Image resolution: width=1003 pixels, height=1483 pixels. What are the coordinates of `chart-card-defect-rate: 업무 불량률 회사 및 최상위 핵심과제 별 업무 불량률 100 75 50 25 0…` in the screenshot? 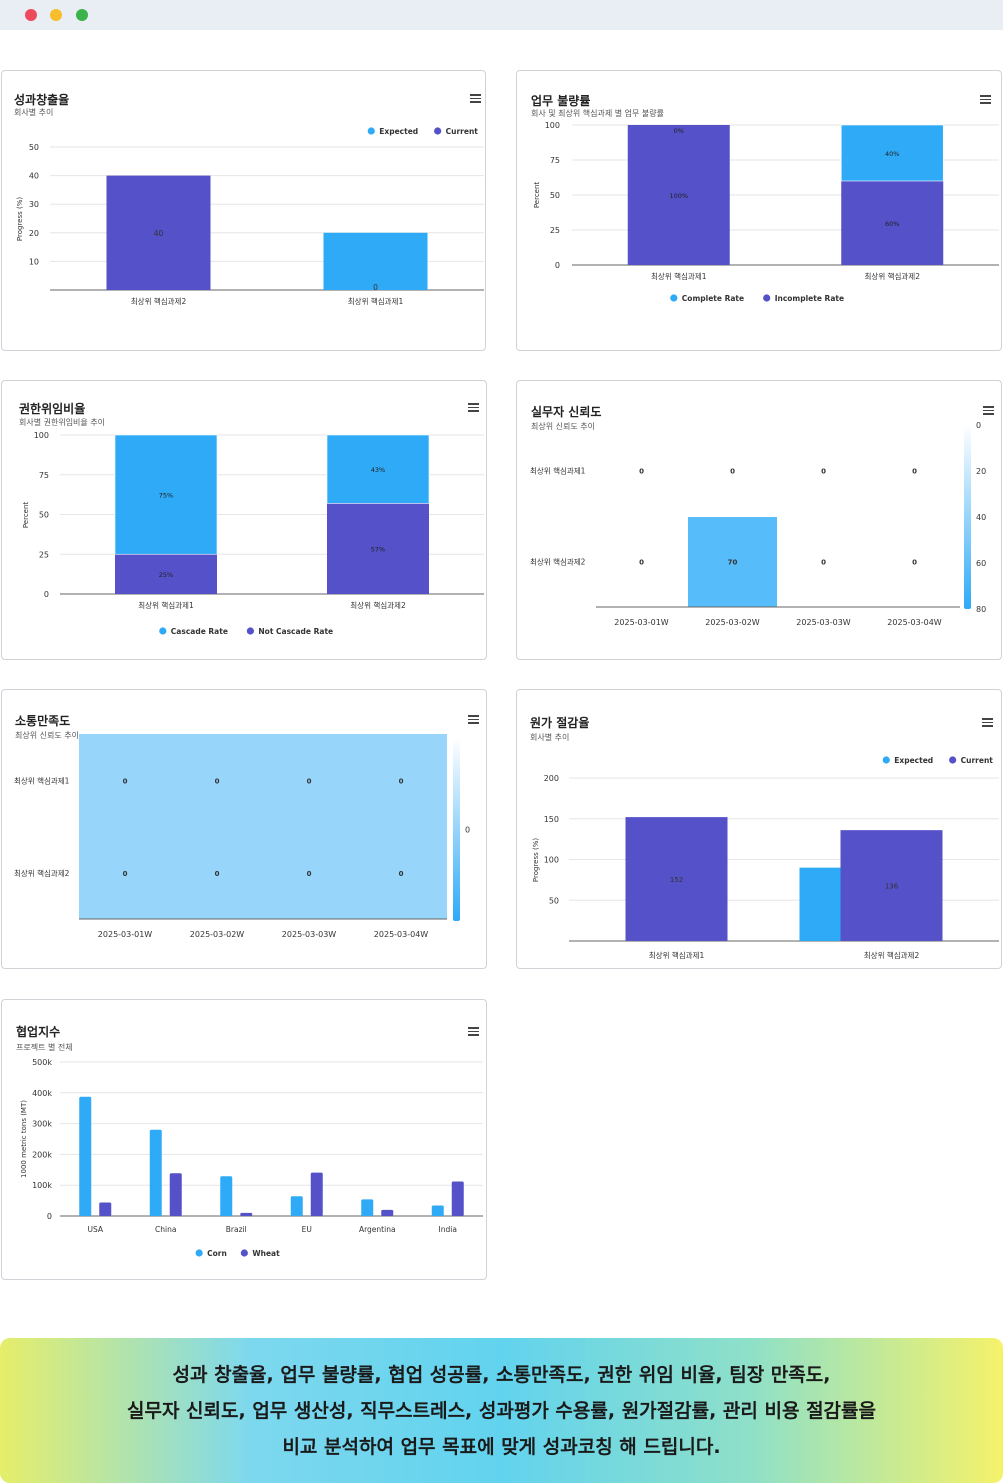 It's located at (759, 210).